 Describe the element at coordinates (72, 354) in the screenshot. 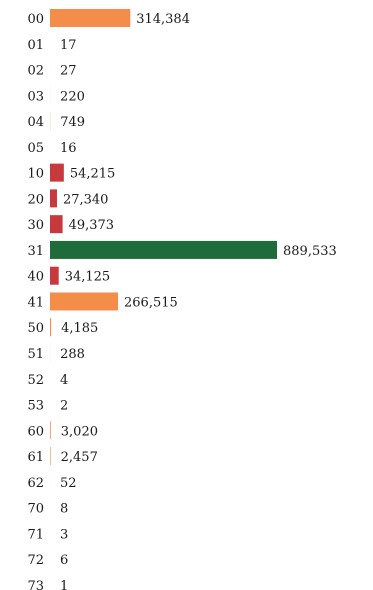

I see `value-label: 288` at that location.